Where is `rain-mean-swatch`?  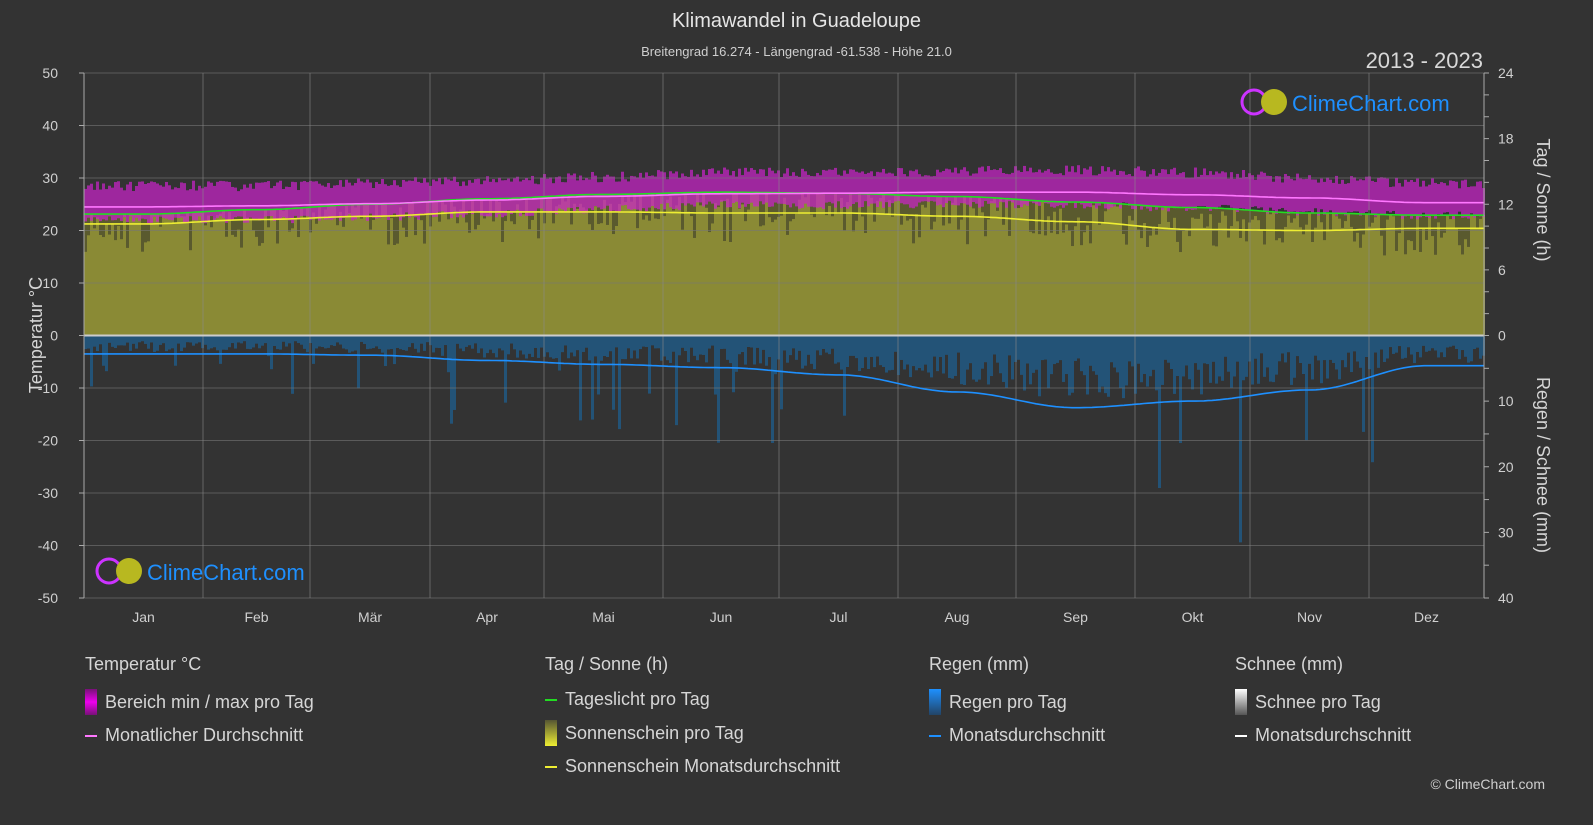 rain-mean-swatch is located at coordinates (935, 735).